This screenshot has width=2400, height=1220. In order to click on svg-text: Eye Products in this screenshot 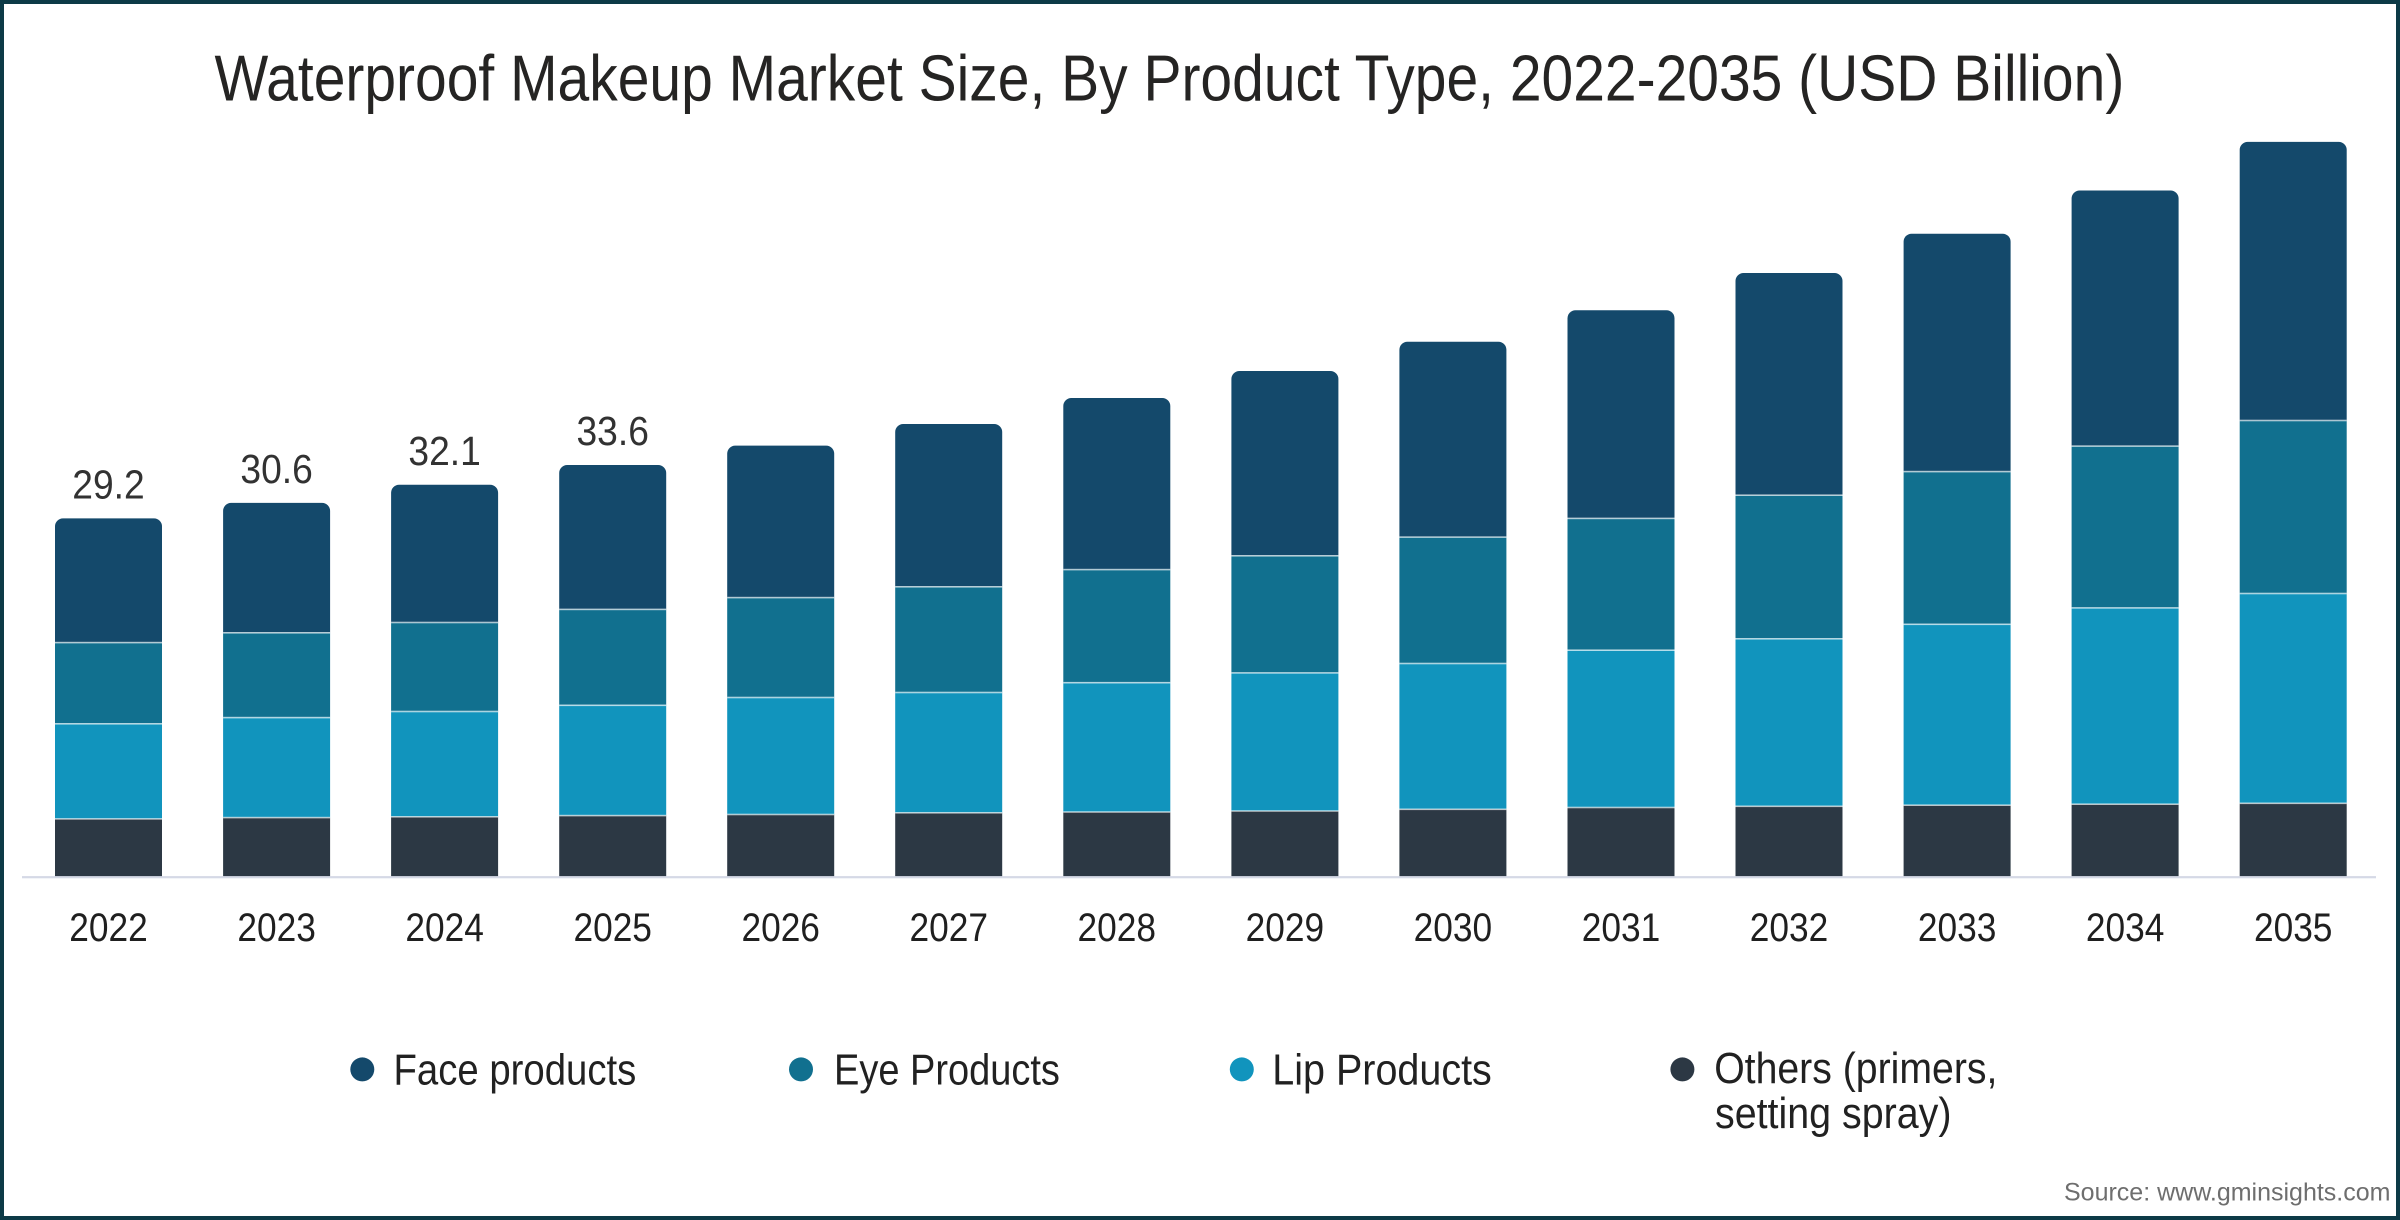, I will do `click(947, 1070)`.